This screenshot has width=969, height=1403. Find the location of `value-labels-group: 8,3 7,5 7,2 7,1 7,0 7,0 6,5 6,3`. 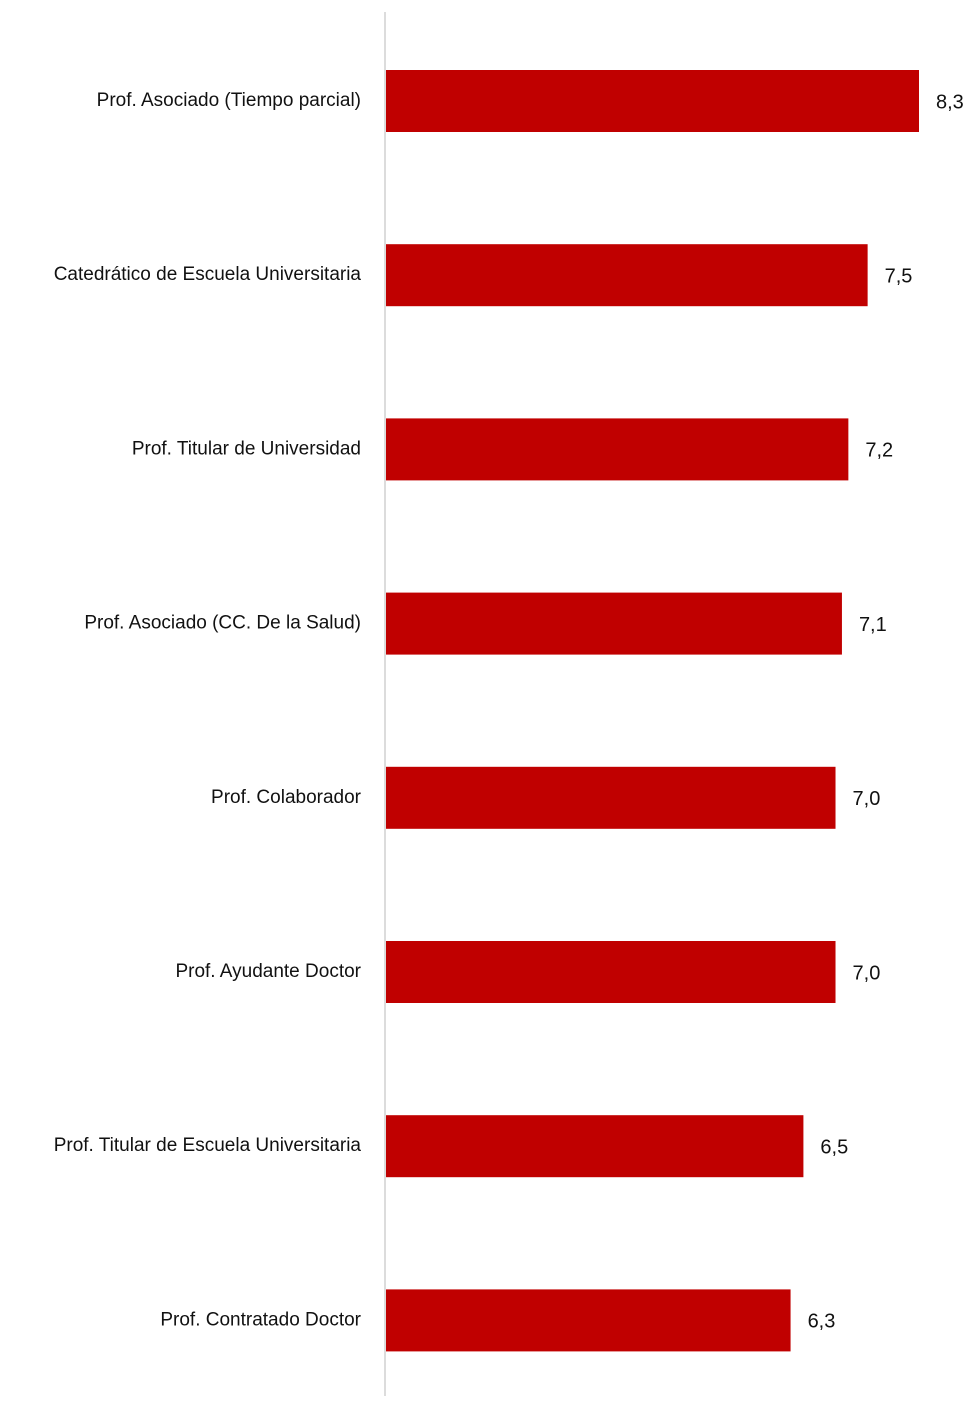

value-labels-group: 8,3 7,5 7,2 7,1 7,0 7,0 6,5 6,3 is located at coordinates (886, 711).